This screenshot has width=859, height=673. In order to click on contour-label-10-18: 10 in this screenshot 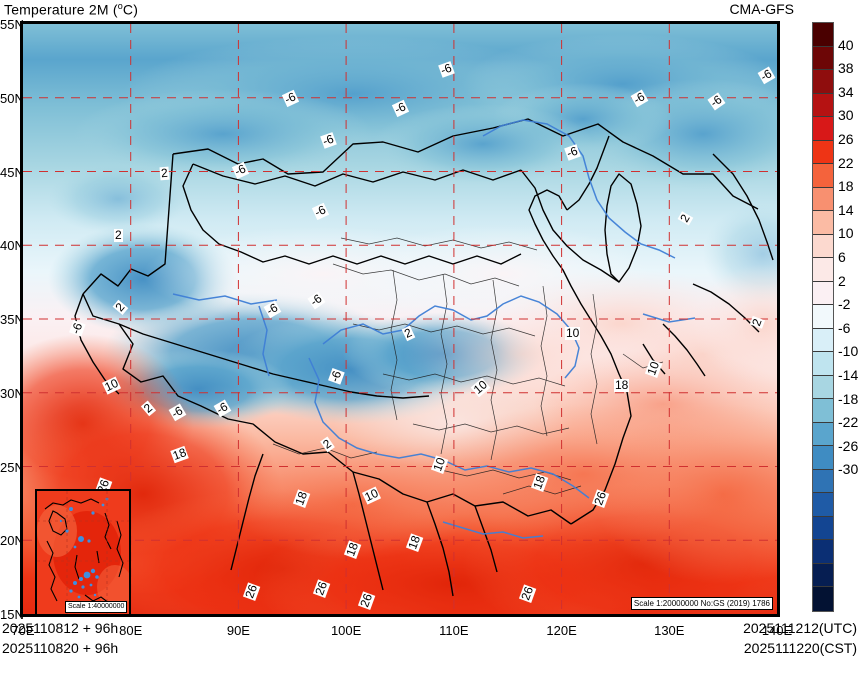, I will do `click(573, 333)`.